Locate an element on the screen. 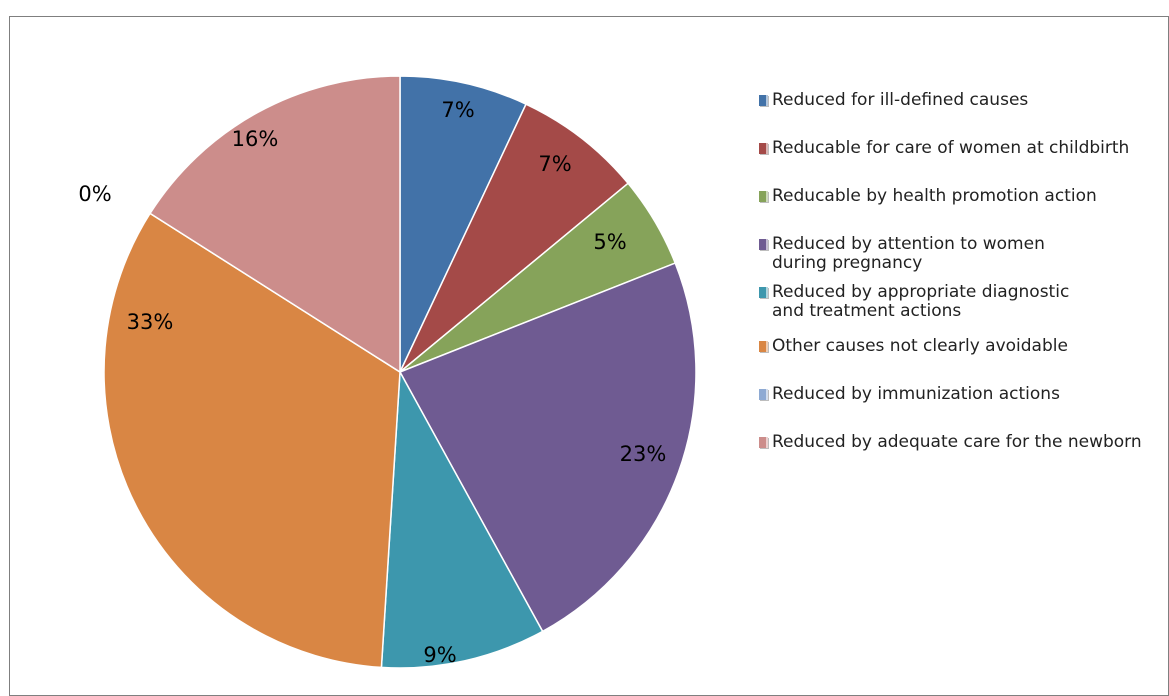 The height and width of the screenshot is (696, 1169). legend-item: Reduced by immunization actions is located at coordinates (909, 394).